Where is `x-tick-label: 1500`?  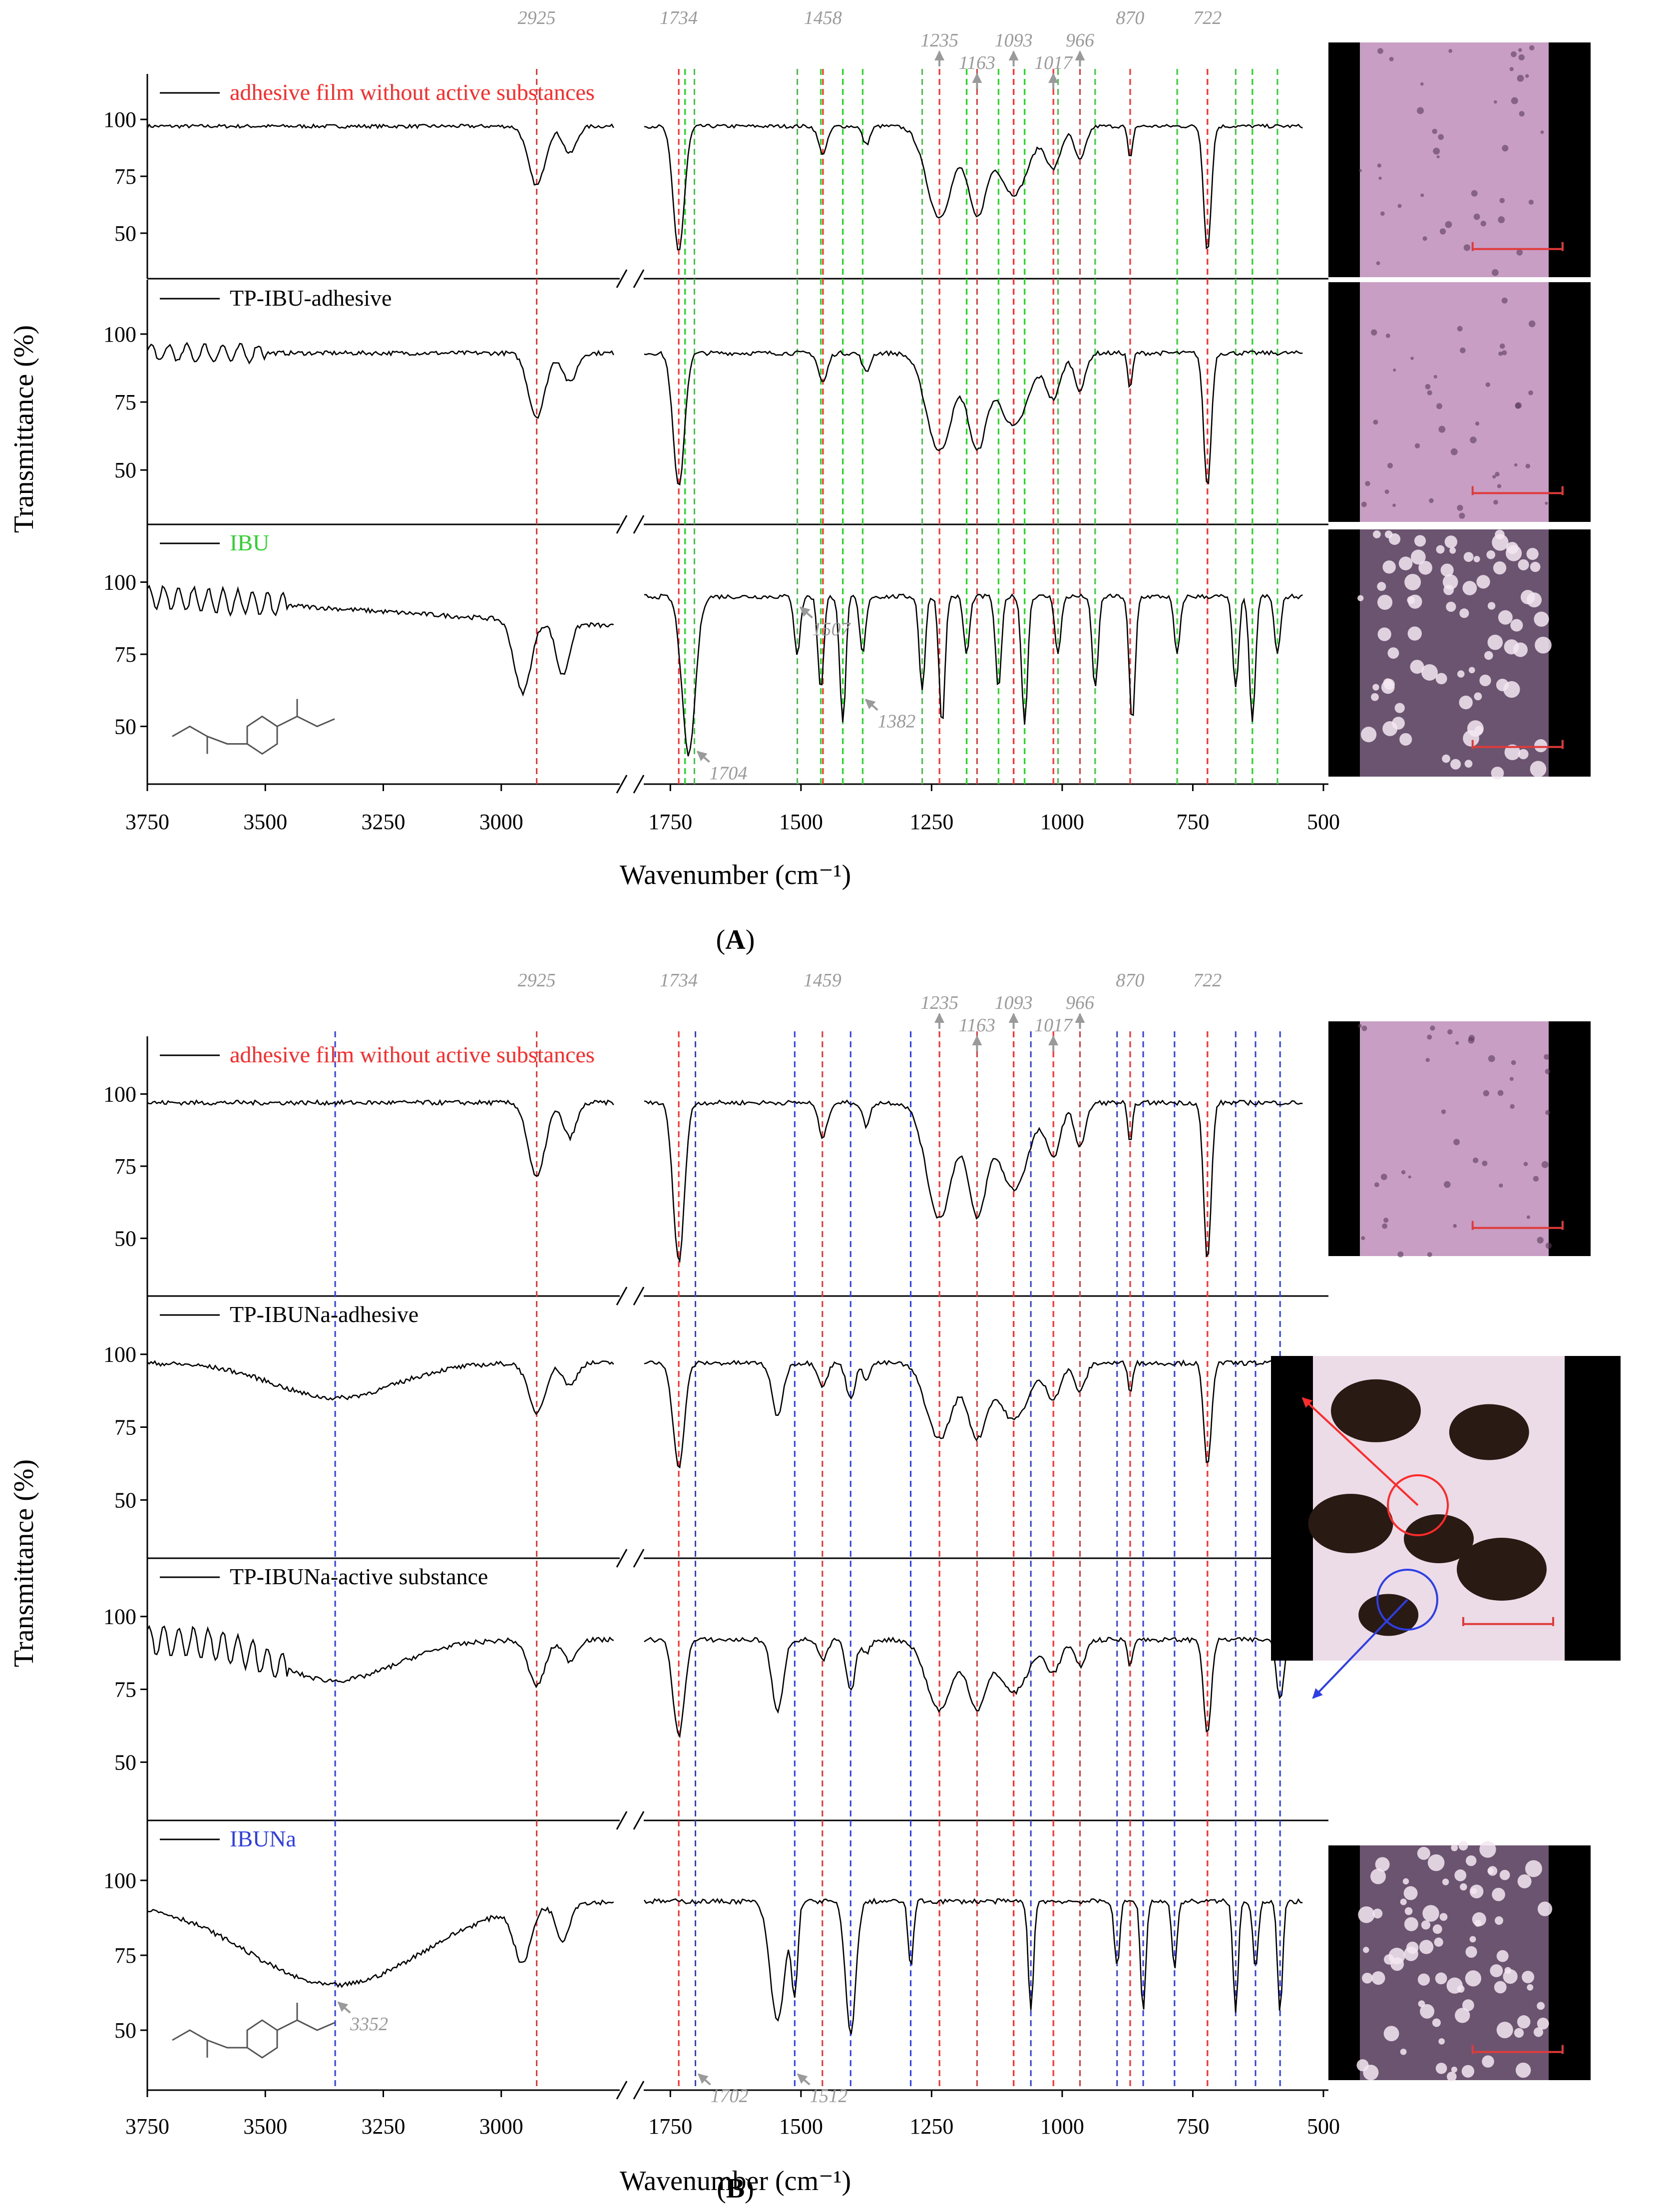 x-tick-label: 1500 is located at coordinates (801, 2126).